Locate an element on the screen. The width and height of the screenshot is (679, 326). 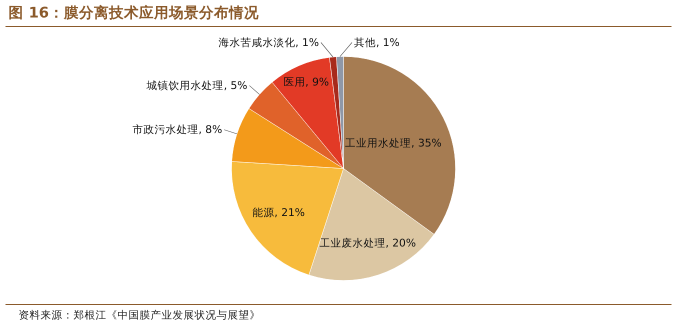
slice-label: 市政污水处理, 8% is located at coordinates (177, 129).